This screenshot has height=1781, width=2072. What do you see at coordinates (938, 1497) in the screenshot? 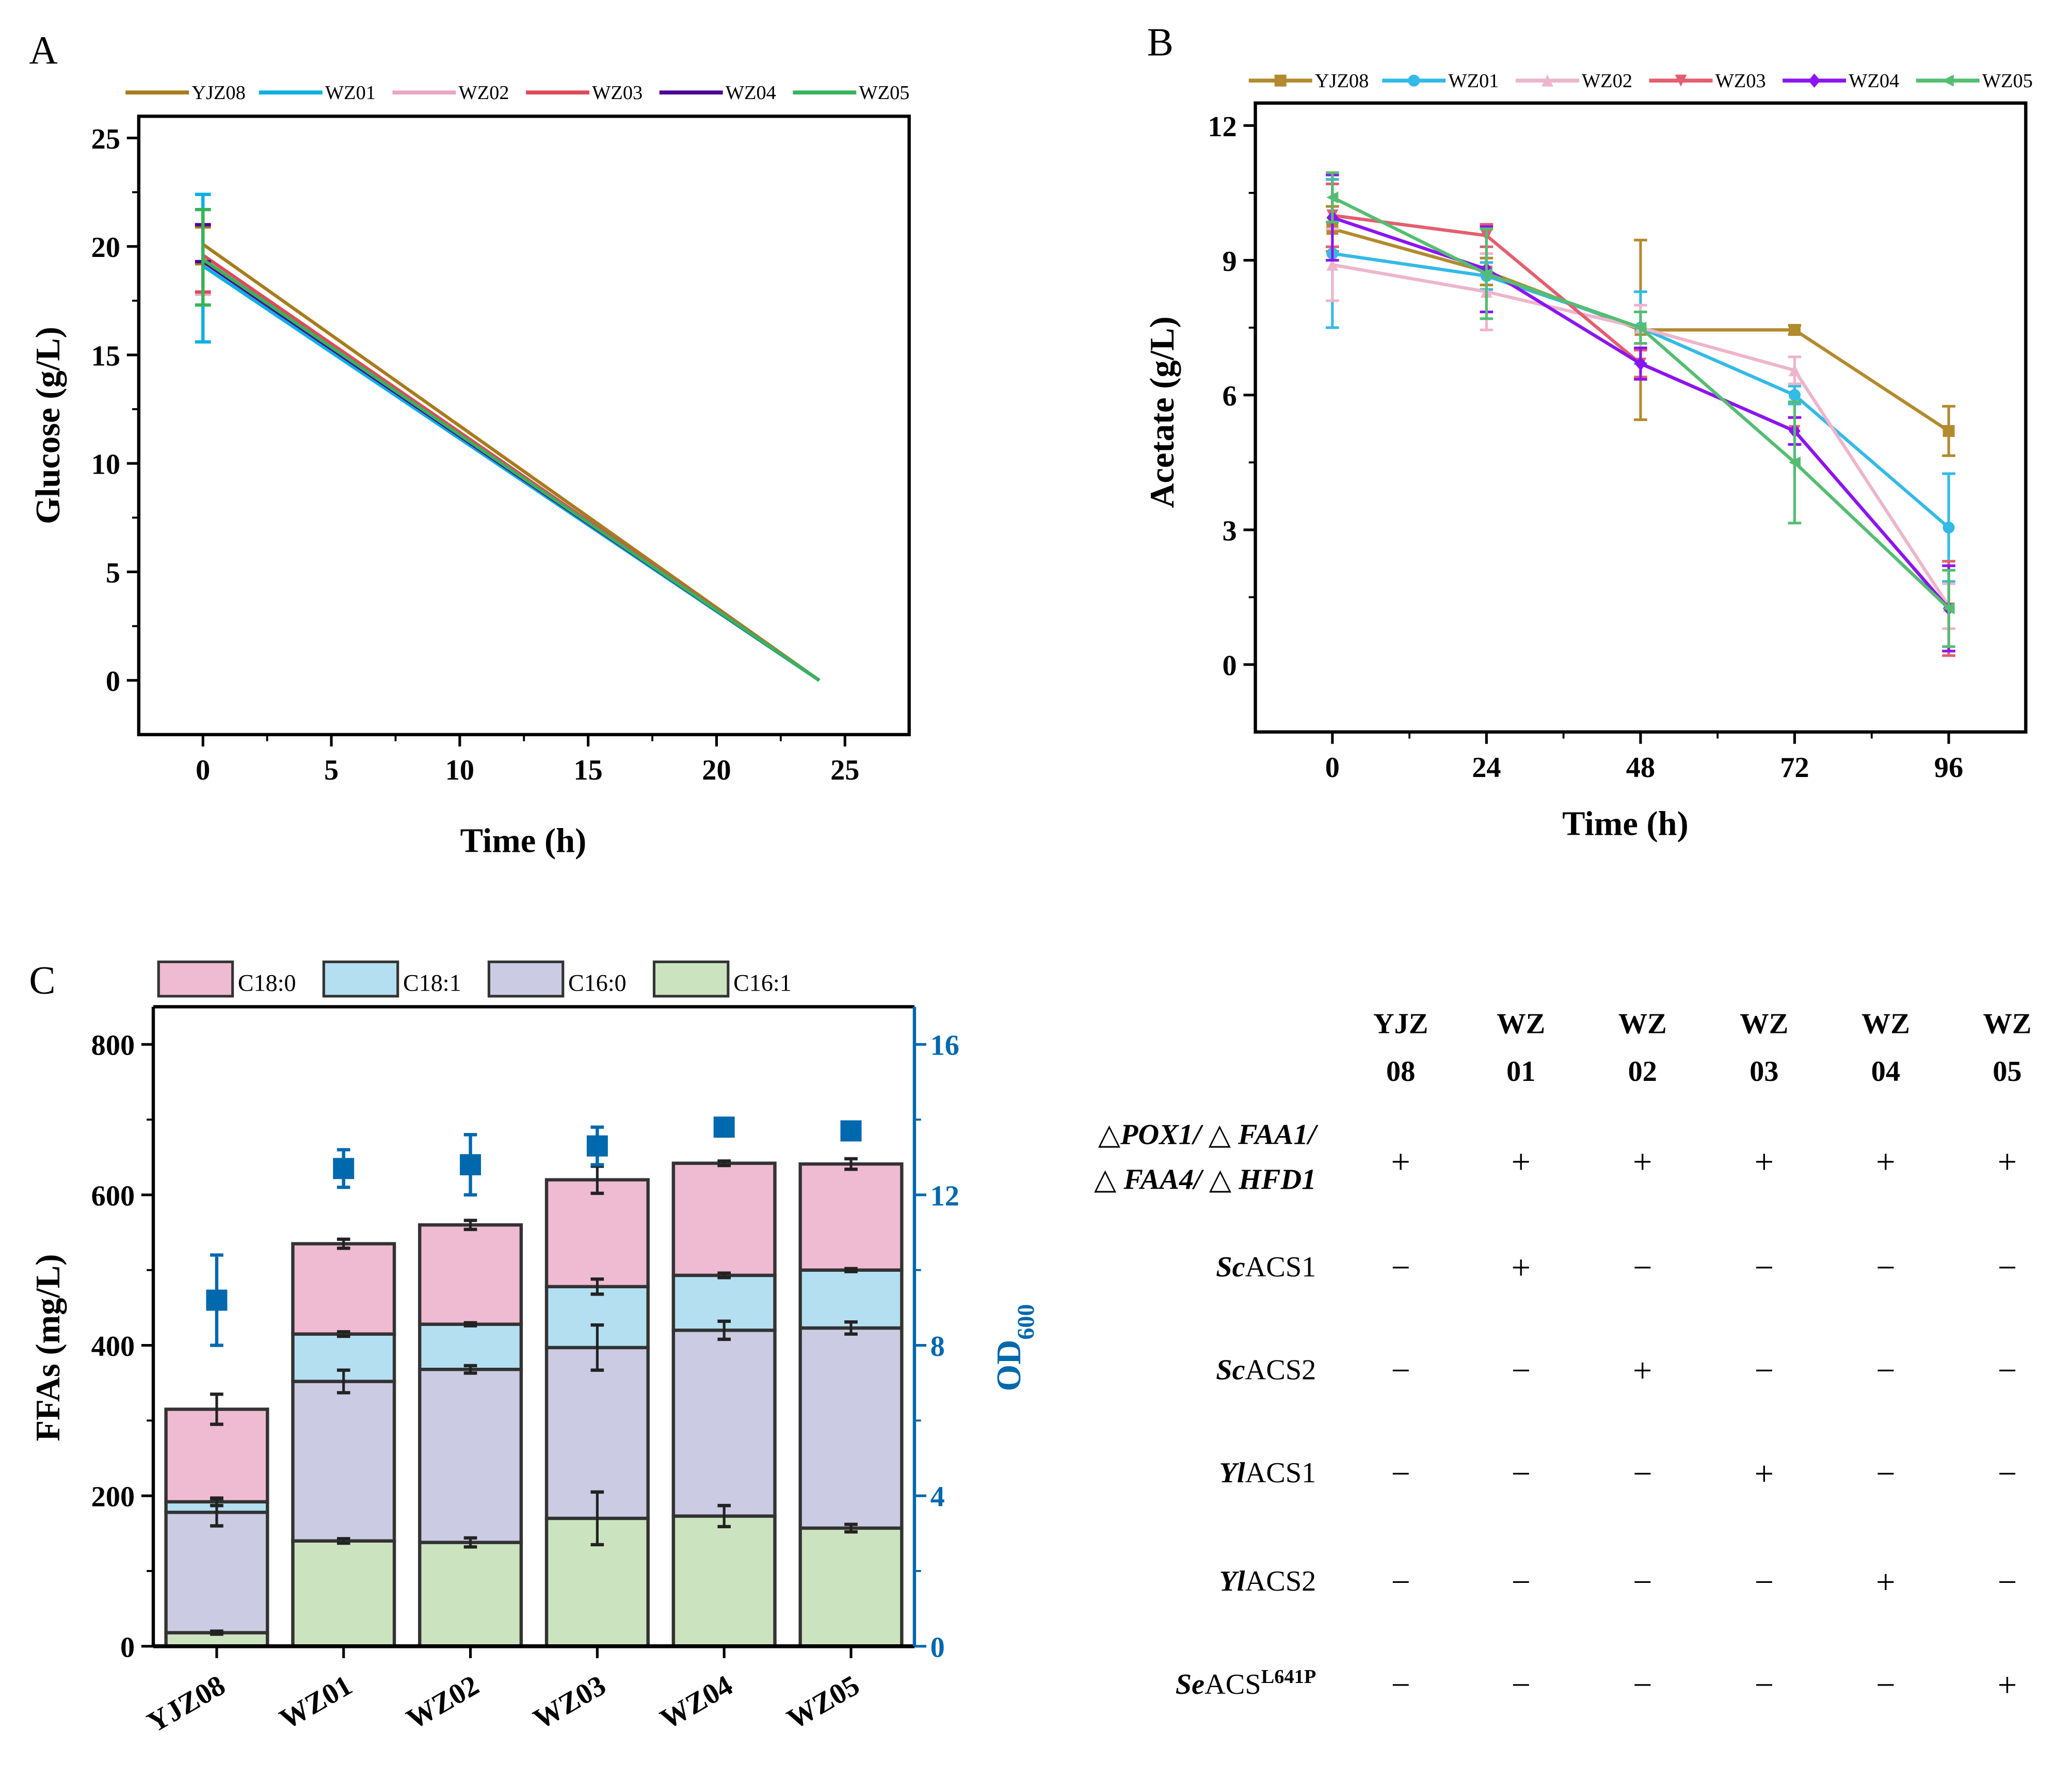
I see `y-right-tick-label: 4` at bounding box center [938, 1497].